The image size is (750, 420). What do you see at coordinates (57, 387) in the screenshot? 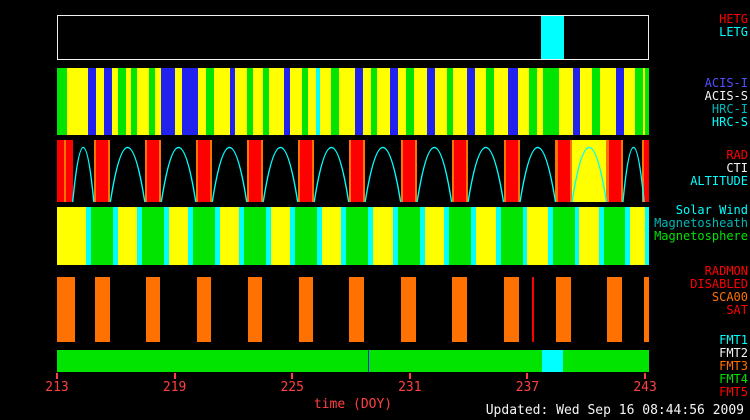
I see `x-axis-tick-label: 213` at bounding box center [57, 387].